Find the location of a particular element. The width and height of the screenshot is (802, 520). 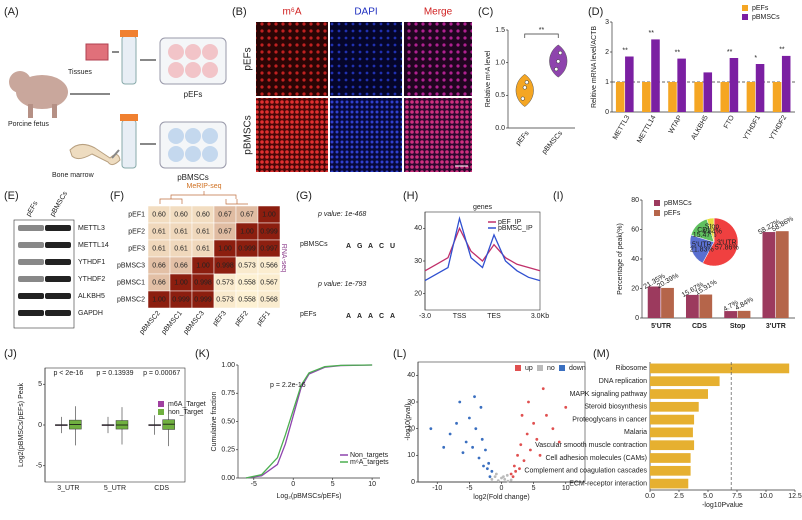

tube is located at coordinates (129, 60).